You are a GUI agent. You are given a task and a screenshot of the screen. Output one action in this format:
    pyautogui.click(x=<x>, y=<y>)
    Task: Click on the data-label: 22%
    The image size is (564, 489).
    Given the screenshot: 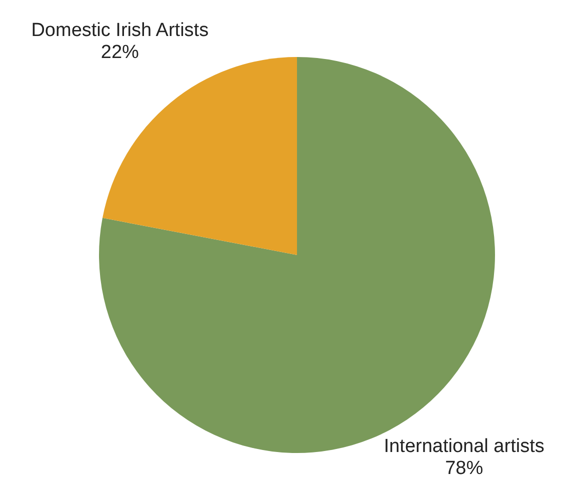 What is the action you would take?
    pyautogui.click(x=120, y=52)
    